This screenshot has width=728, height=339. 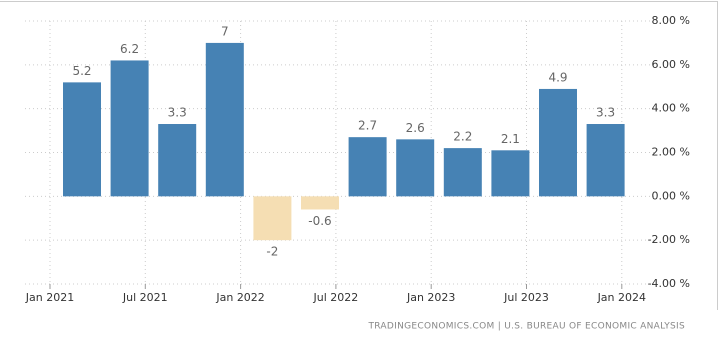 What do you see at coordinates (671, 195) in the screenshot?
I see `y-tick-label: 0.00 %` at bounding box center [671, 195].